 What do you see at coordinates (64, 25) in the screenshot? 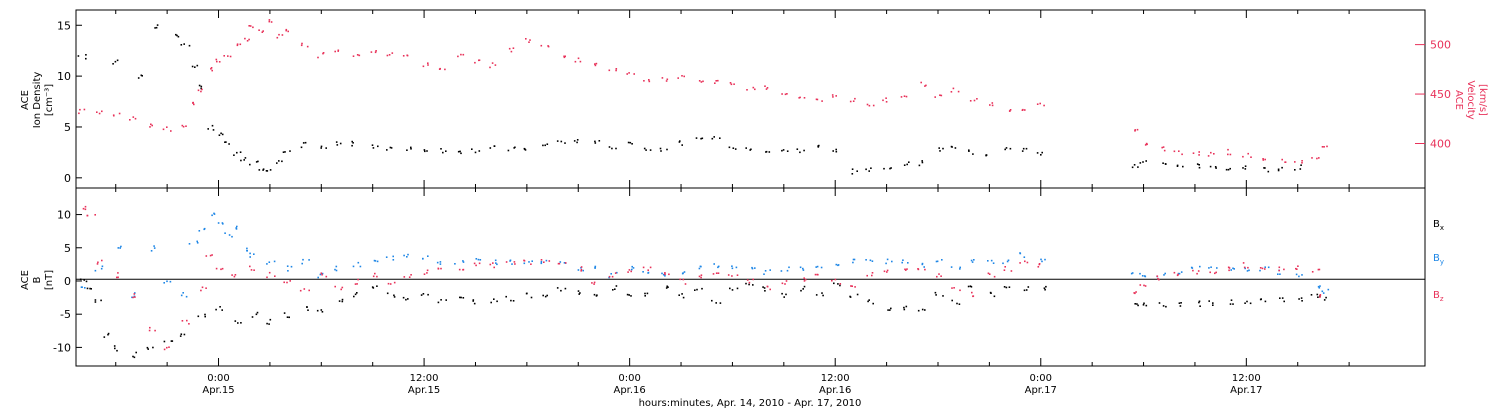
I see `top-left-tick-label: 15` at bounding box center [64, 25].